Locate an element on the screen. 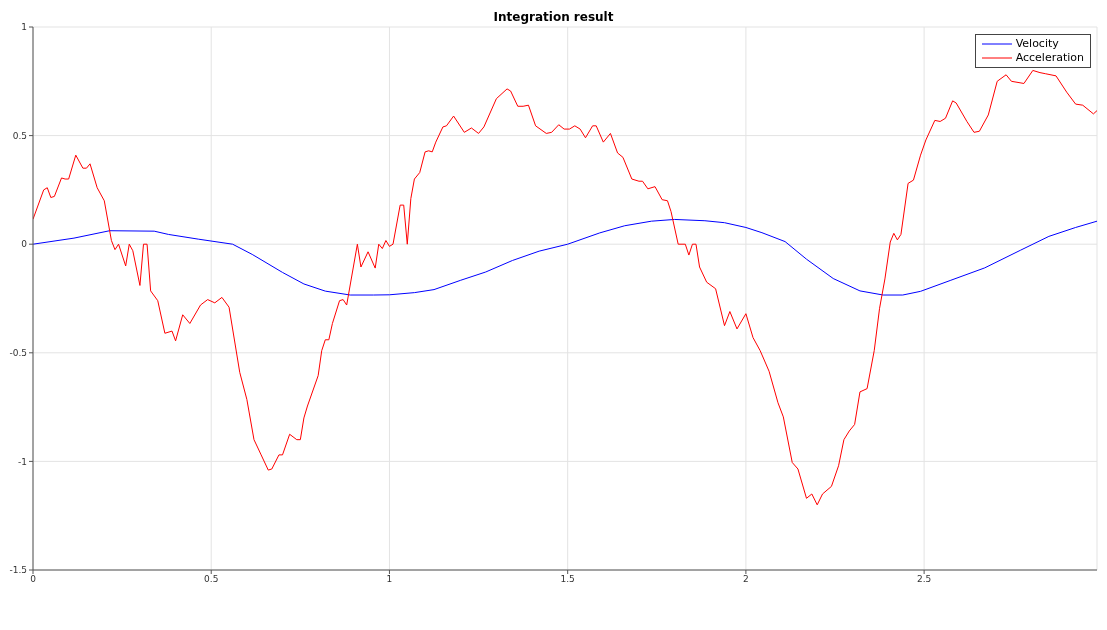  y-tick-label: -1 is located at coordinates (22, 461).